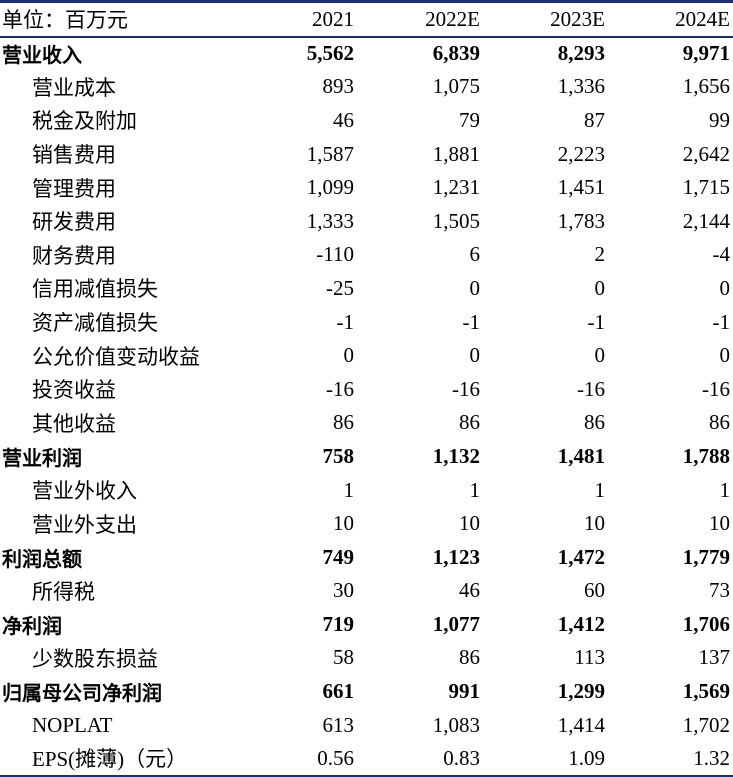  What do you see at coordinates (74, 87) in the screenshot?
I see `row-label: 营业成本` at bounding box center [74, 87].